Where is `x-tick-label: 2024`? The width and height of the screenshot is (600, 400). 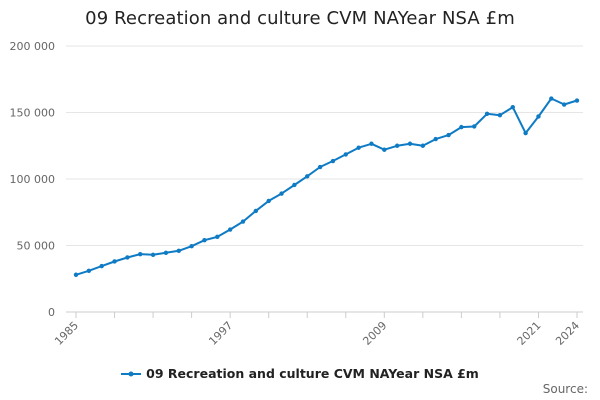
x-tick-label: 2024 is located at coordinates (567, 333).